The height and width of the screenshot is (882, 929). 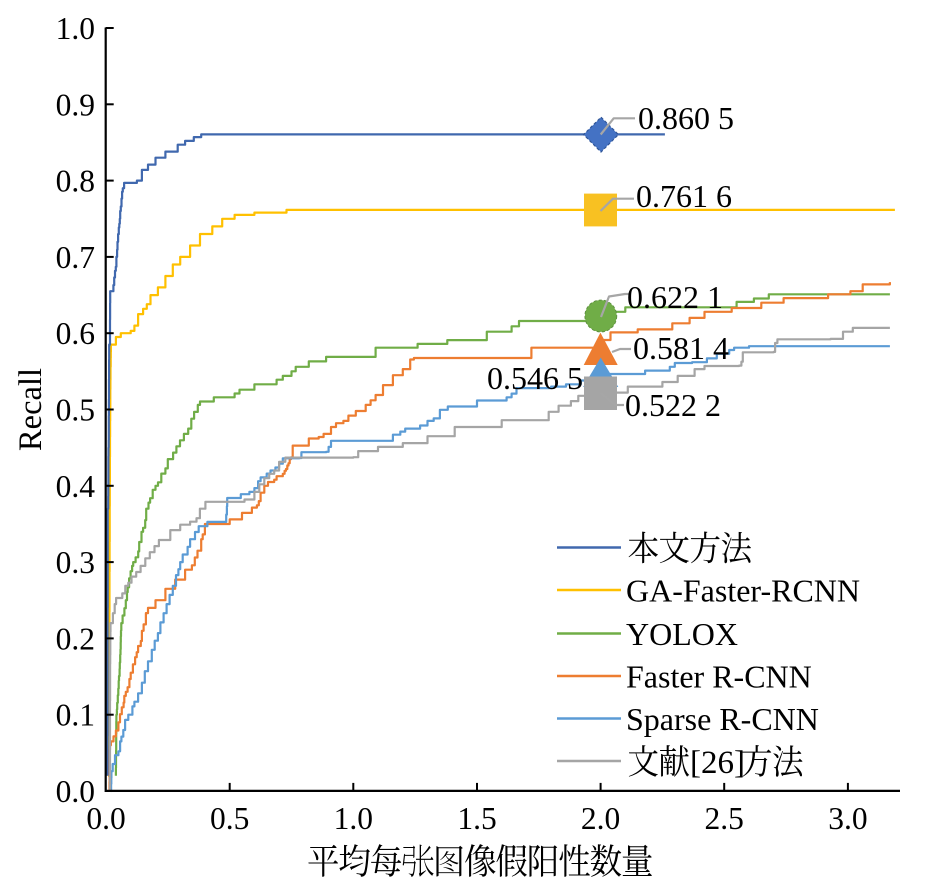 I want to click on svg-text: YOLOX, so click(x=682, y=634).